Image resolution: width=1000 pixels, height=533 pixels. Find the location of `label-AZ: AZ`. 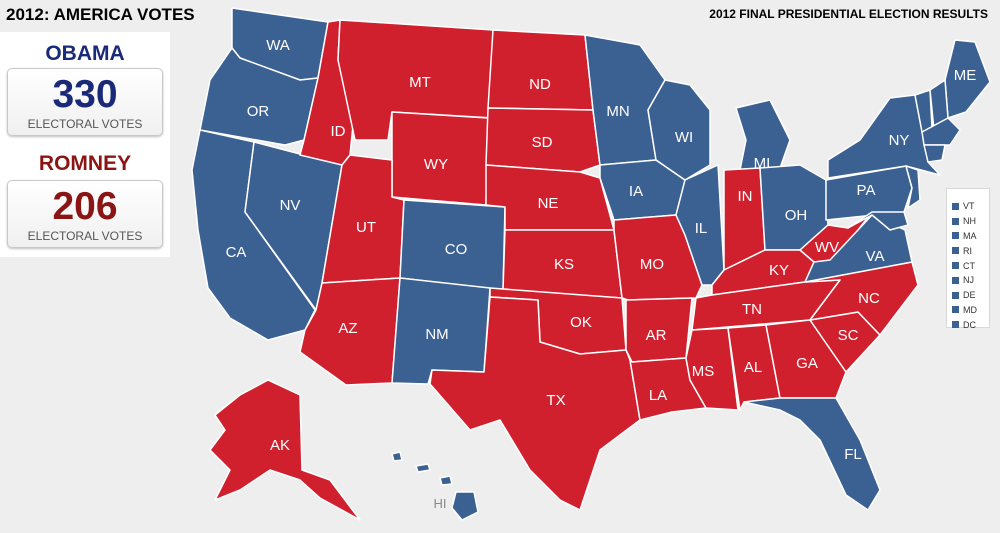

label-AZ: AZ is located at coordinates (347, 328).